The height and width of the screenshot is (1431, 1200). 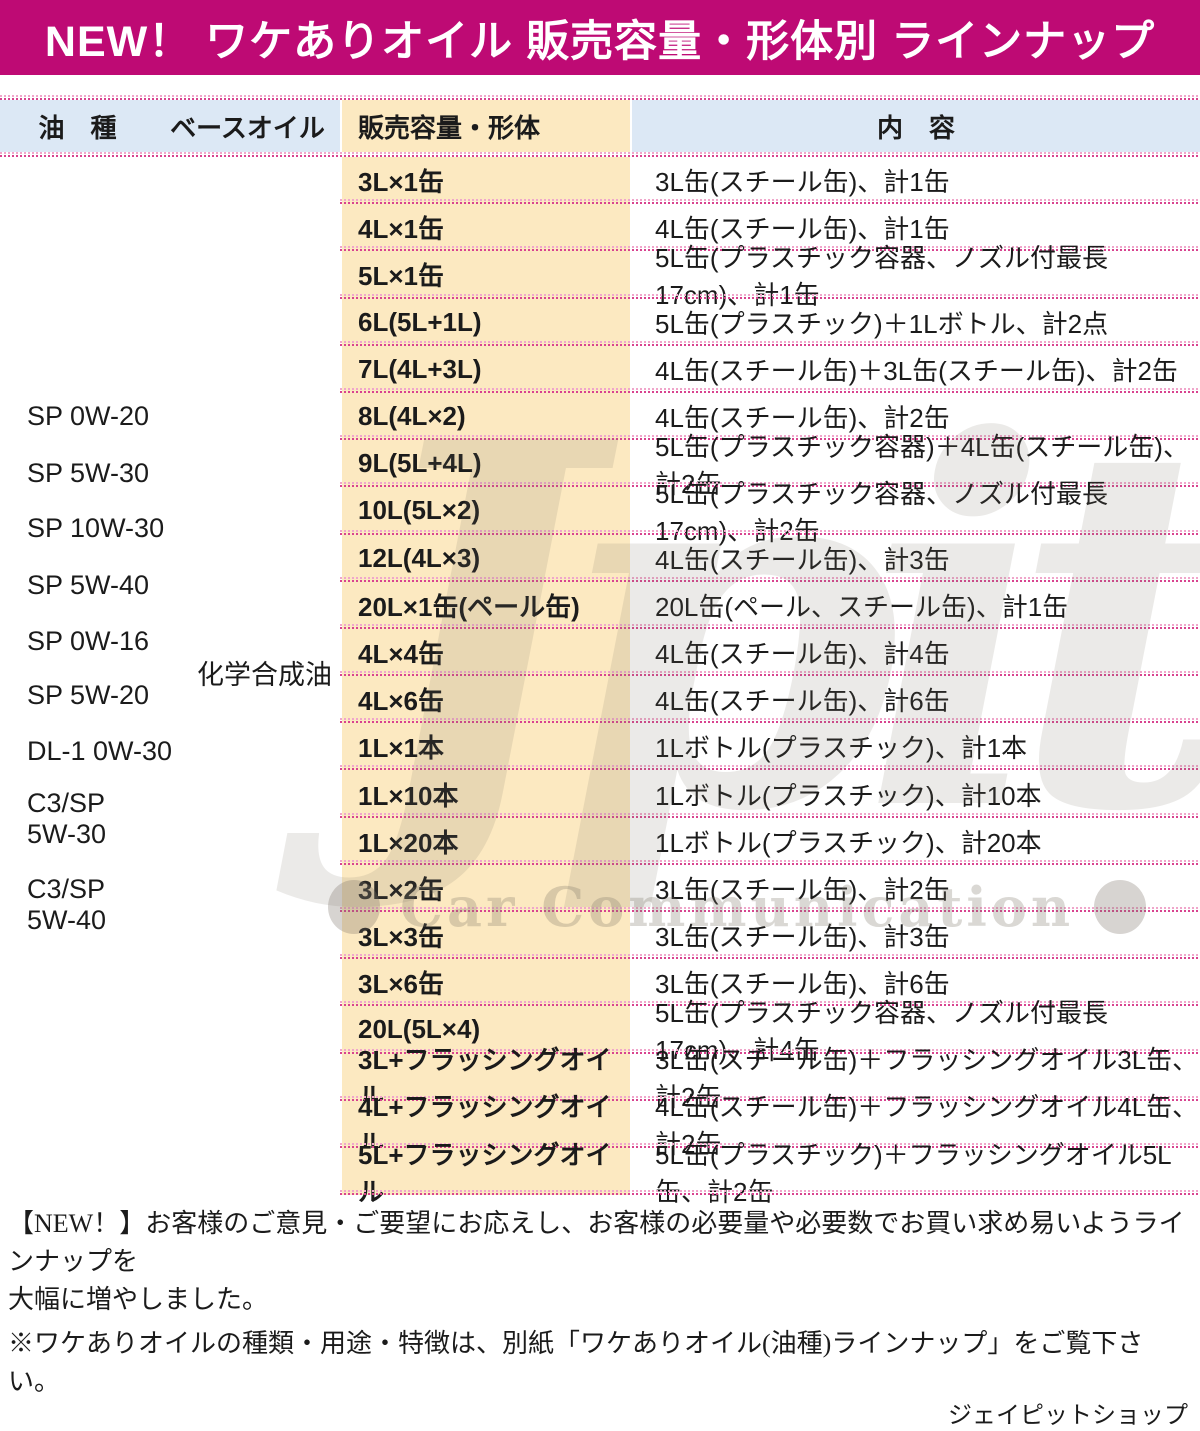 What do you see at coordinates (486, 369) in the screenshot?
I see `volume-form-cell: 7L(4L+3L)` at bounding box center [486, 369].